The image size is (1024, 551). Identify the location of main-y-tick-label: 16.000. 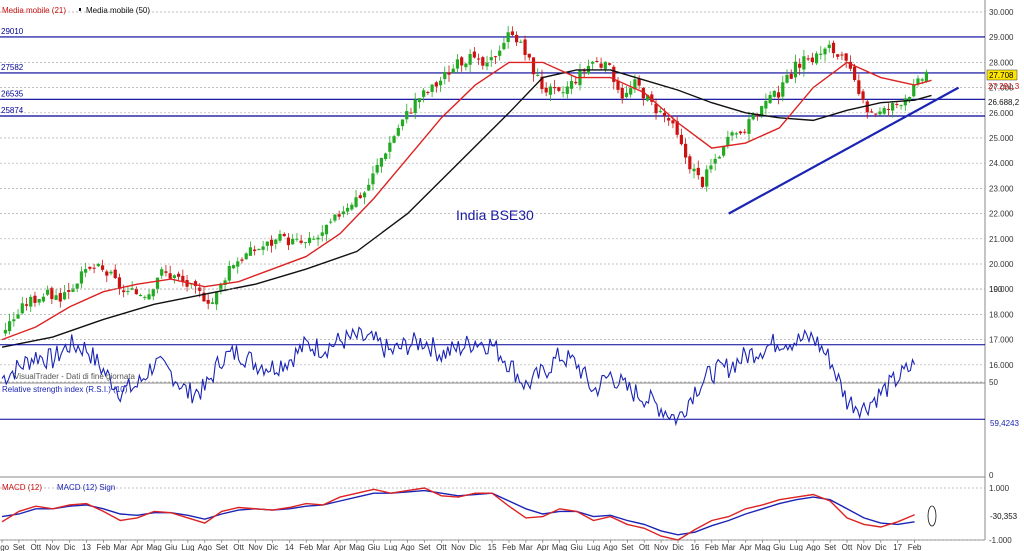
(1001, 365).